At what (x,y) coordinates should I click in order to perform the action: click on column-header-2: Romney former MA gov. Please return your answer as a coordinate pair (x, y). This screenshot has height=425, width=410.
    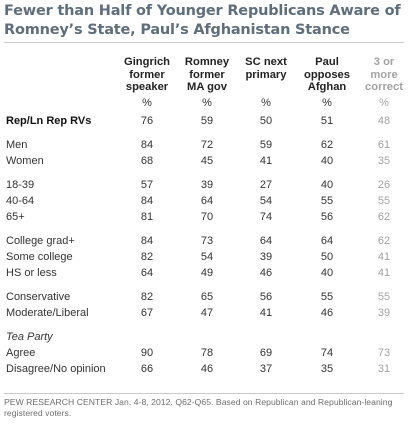
    Looking at the image, I should click on (207, 75).